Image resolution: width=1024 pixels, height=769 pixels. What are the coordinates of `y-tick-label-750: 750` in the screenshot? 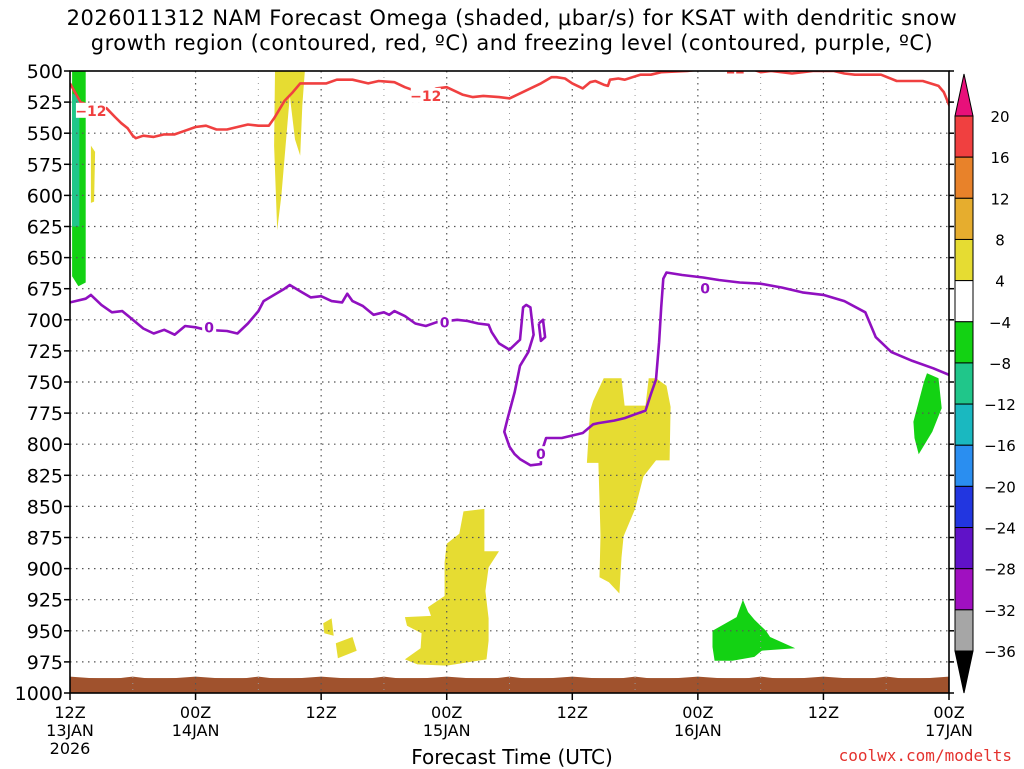 It's located at (45, 383).